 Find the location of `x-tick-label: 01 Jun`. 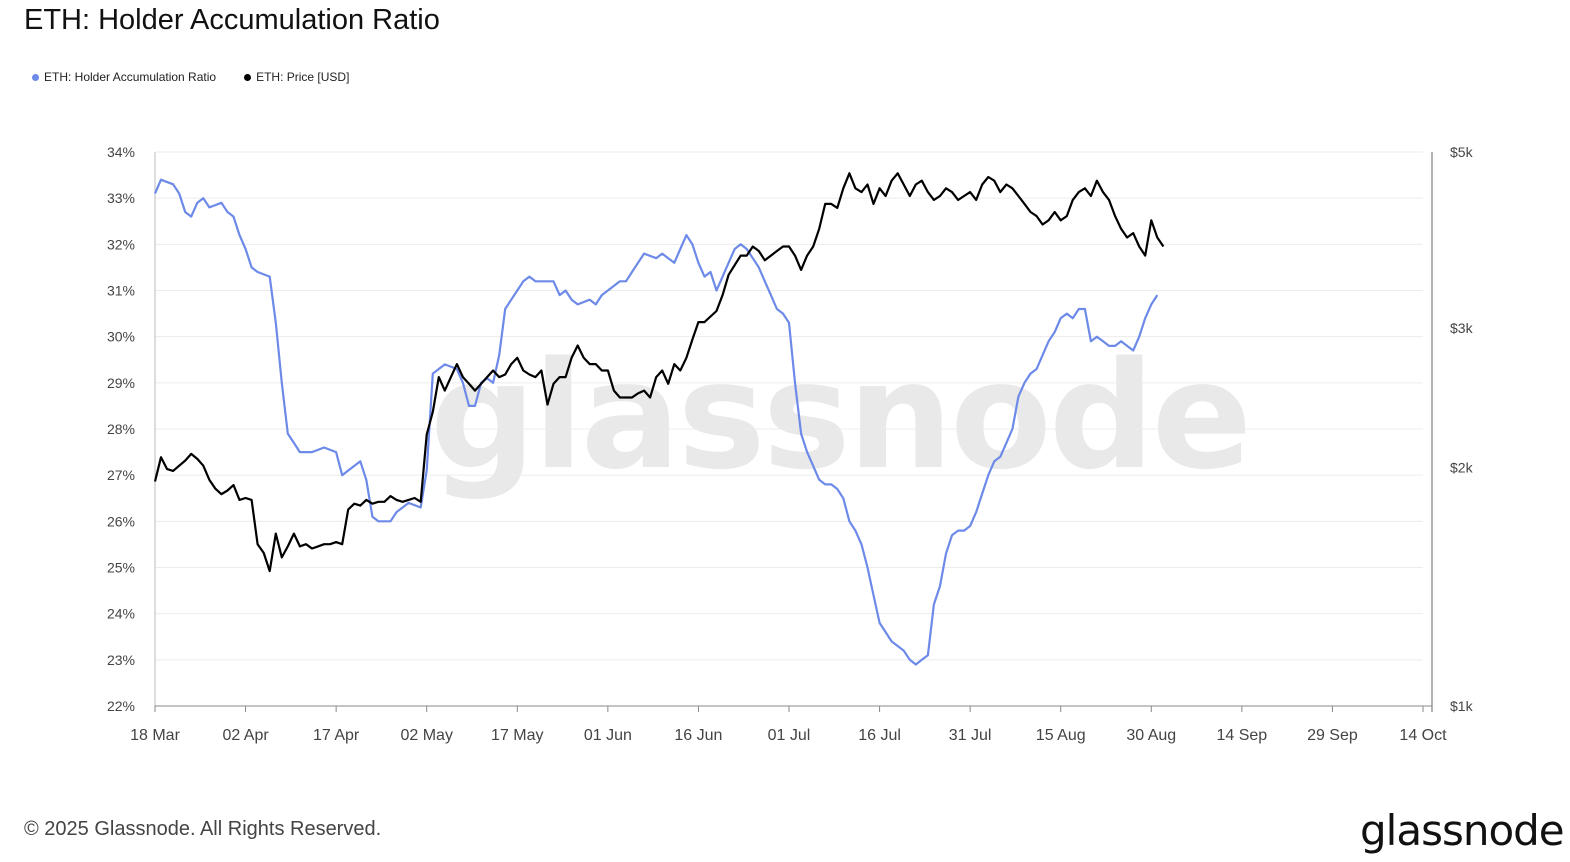

x-tick-label: 01 Jun is located at coordinates (608, 735).